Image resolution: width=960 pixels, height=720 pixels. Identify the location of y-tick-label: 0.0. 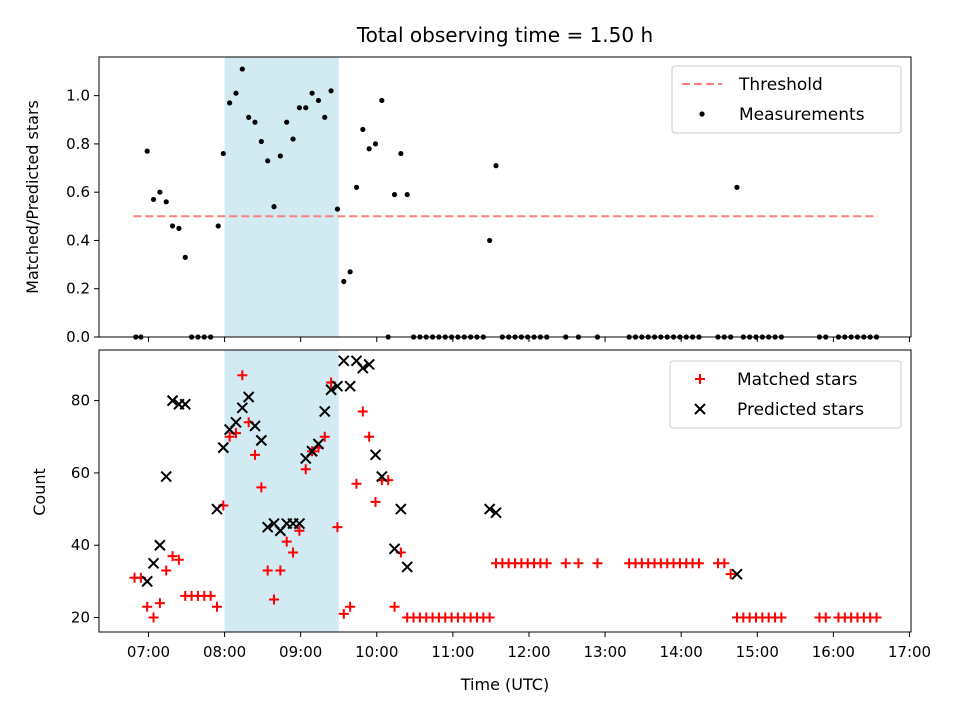
(78, 337).